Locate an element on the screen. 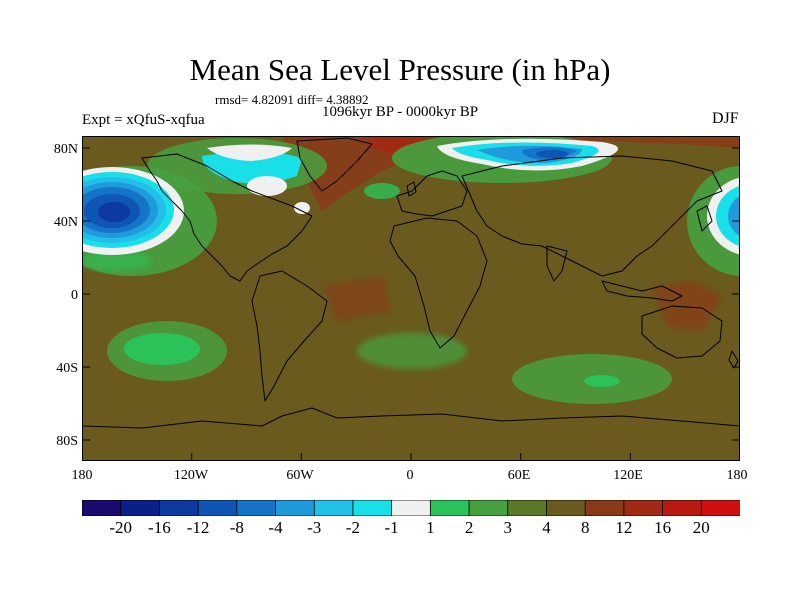 The width and height of the screenshot is (800, 600). low-east-blue is located at coordinates (734, 216).